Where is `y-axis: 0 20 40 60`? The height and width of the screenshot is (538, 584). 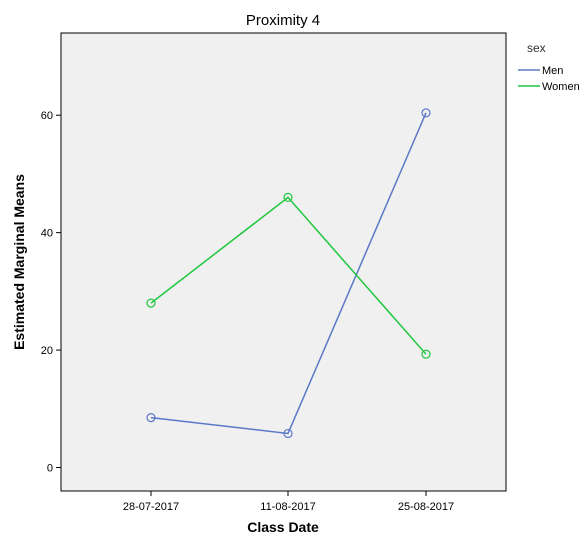
y-axis: 0 20 40 60 is located at coordinates (51, 292).